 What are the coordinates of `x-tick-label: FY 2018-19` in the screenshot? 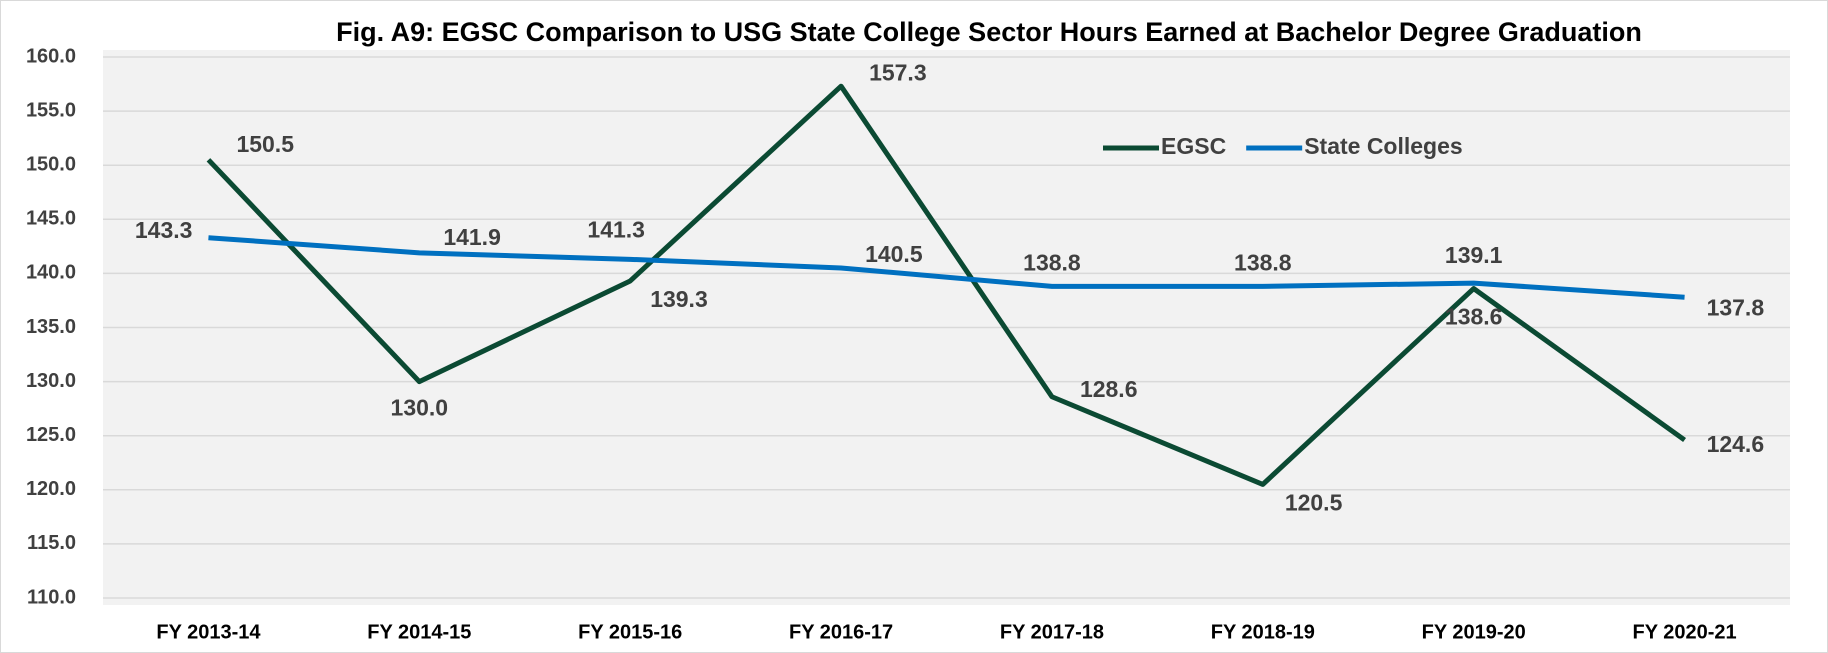 It's located at (1263, 632).